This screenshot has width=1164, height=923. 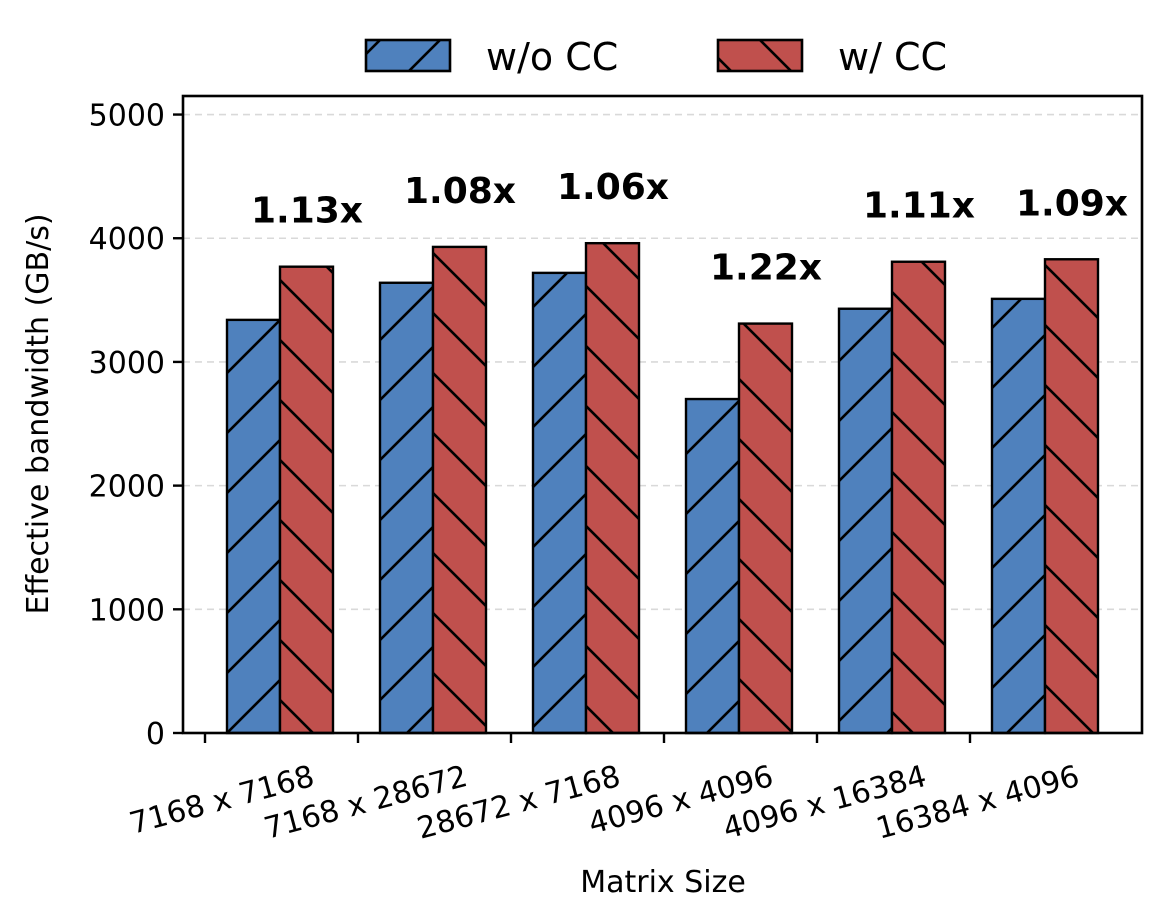 I want to click on legend: w/o CC w/ CC, so click(x=655, y=57).